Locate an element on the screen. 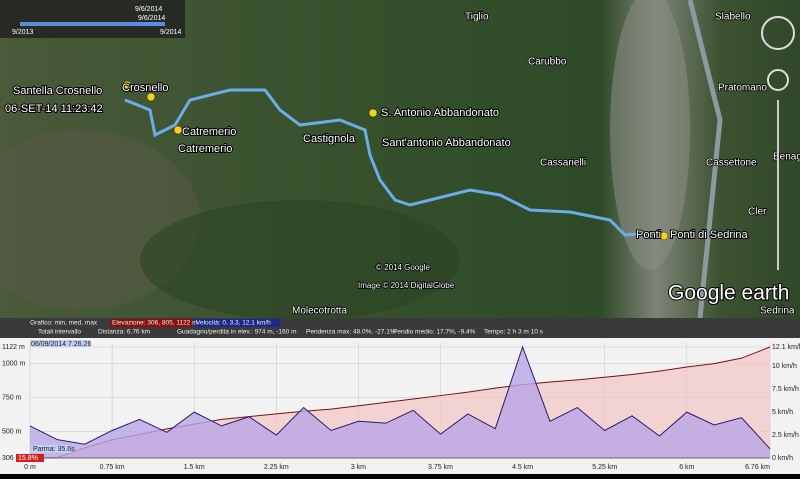 The width and height of the screenshot is (800, 479). y2-tick-label: 10 km/h is located at coordinates (784, 366).